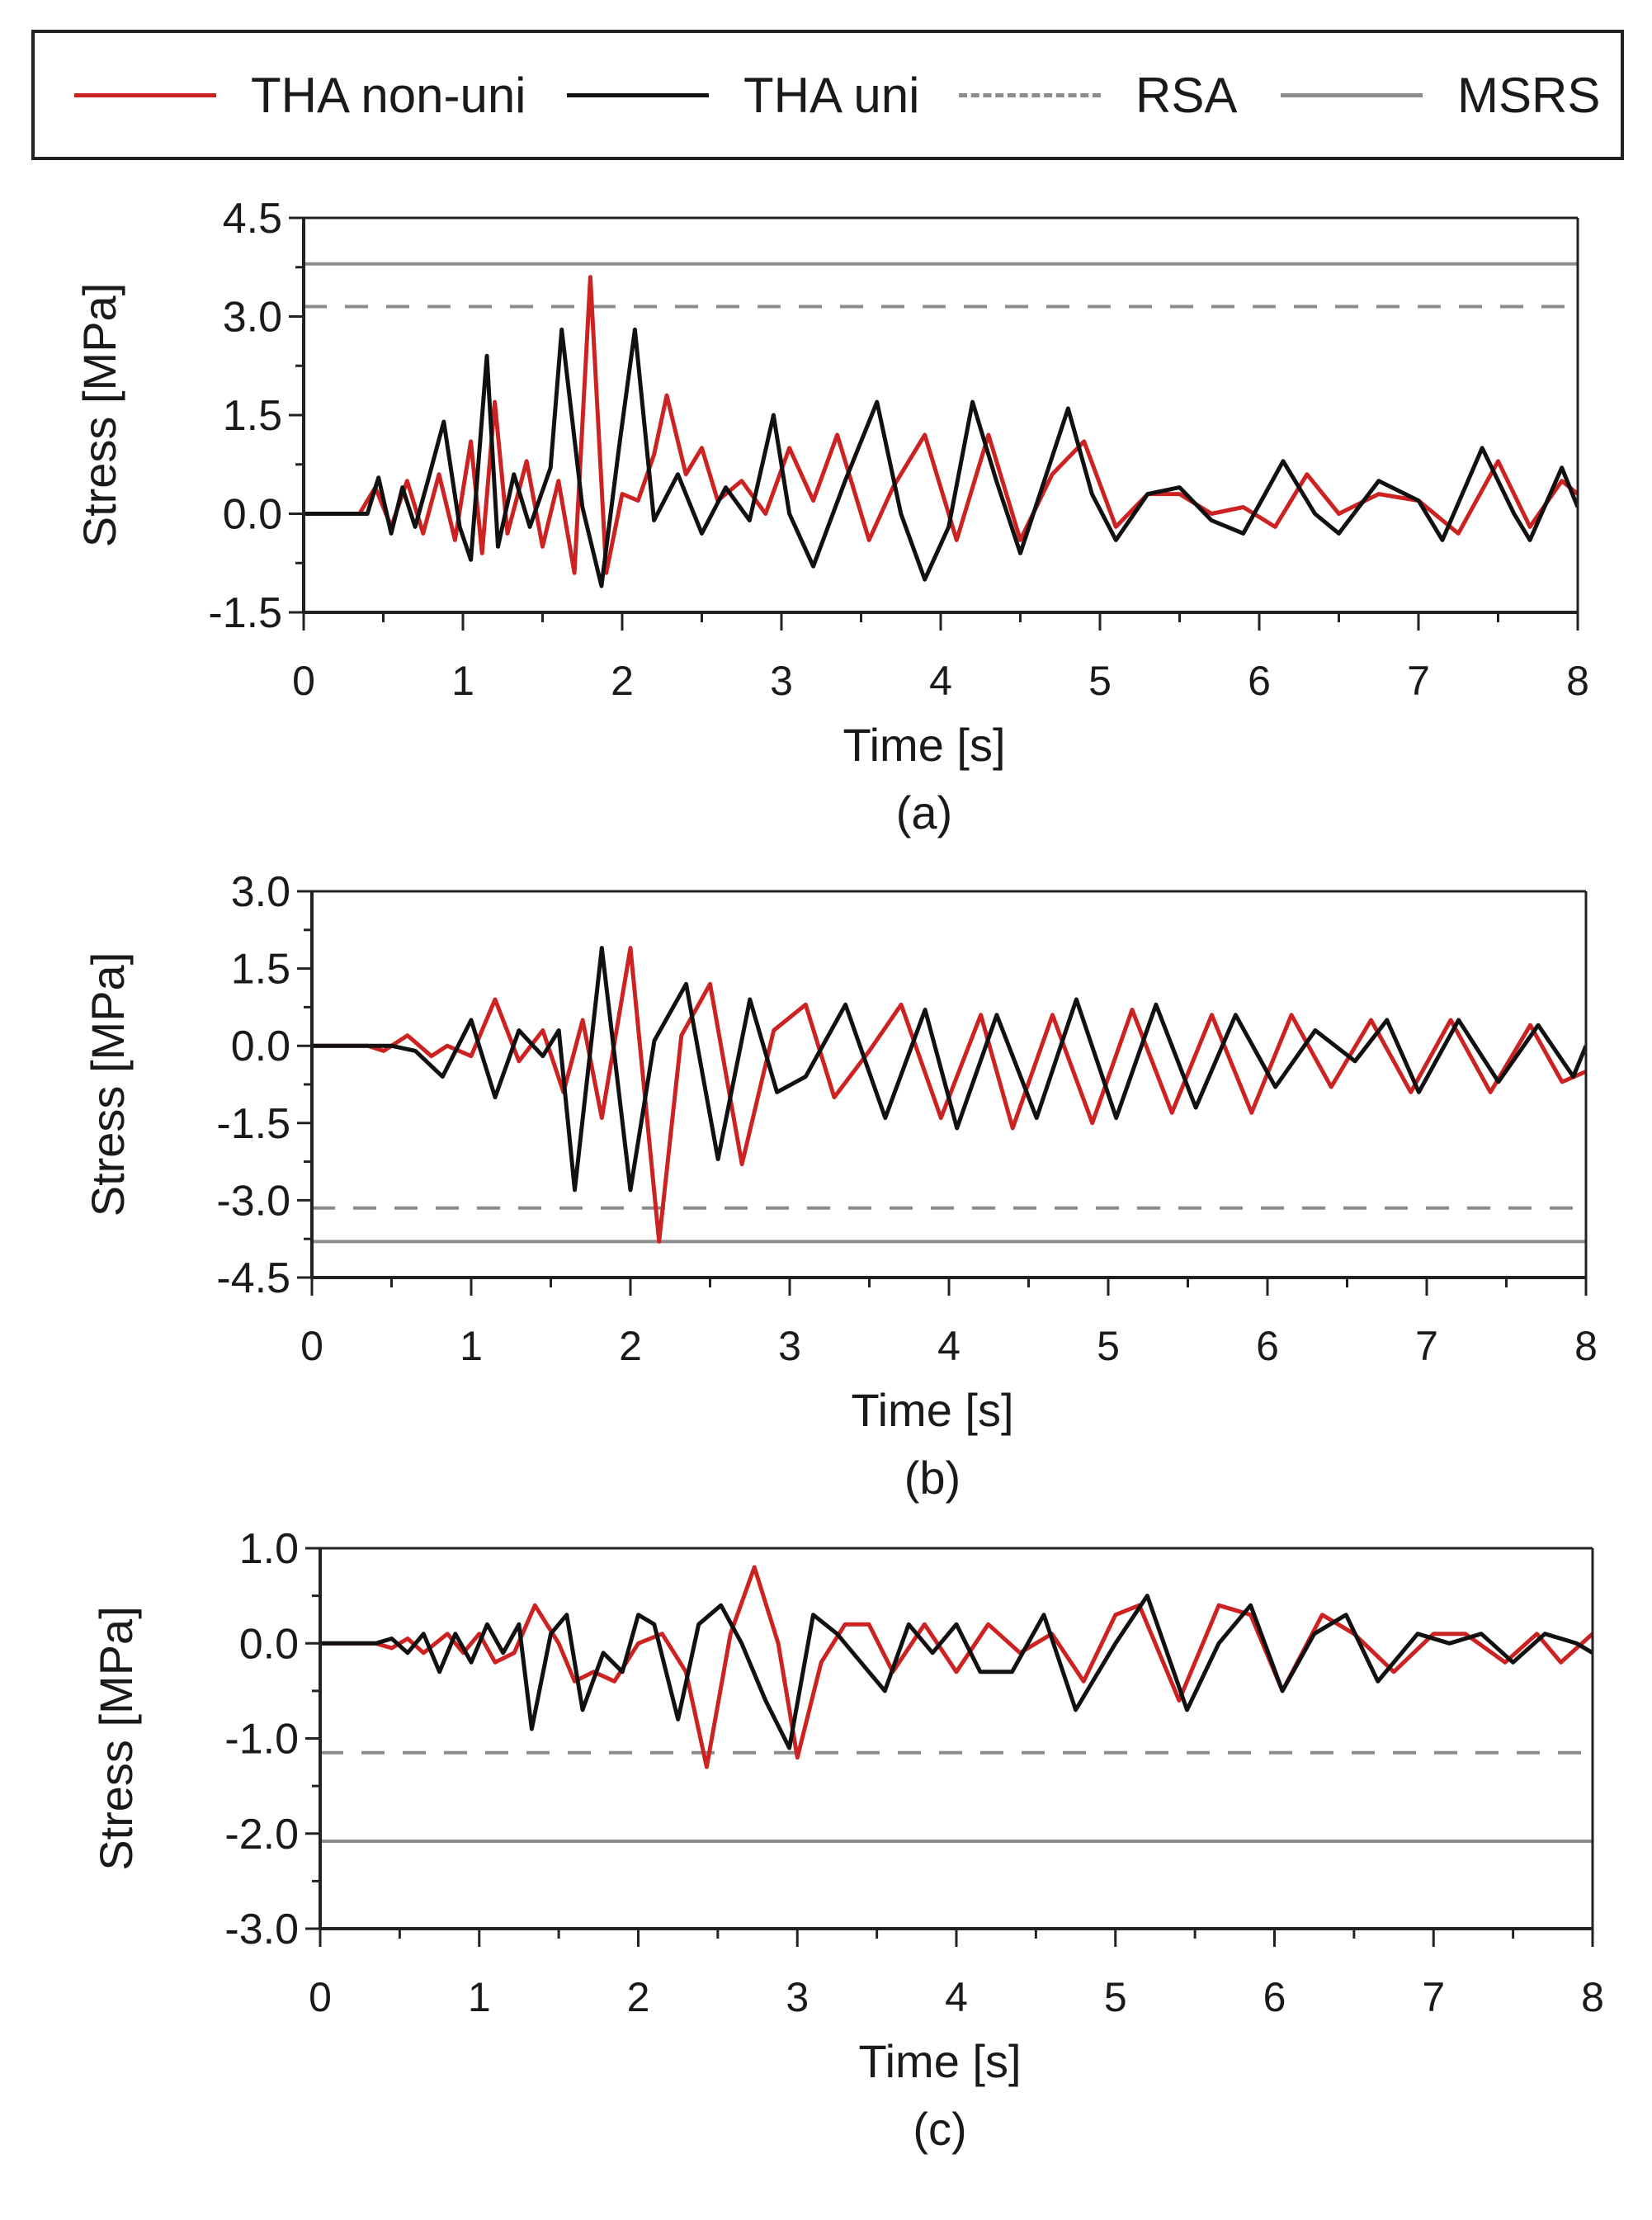 The image size is (1652, 2220). I want to click on legend-item-msrs: MSRS, so click(1441, 95).